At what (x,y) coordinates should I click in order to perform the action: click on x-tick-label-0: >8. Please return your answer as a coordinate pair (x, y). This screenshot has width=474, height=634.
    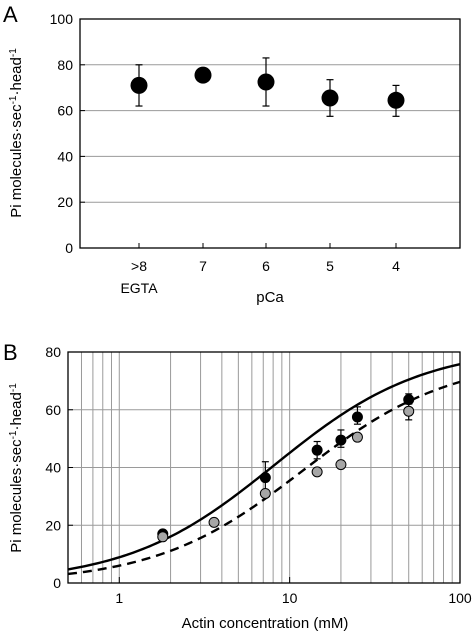
    Looking at the image, I should click on (139, 266).